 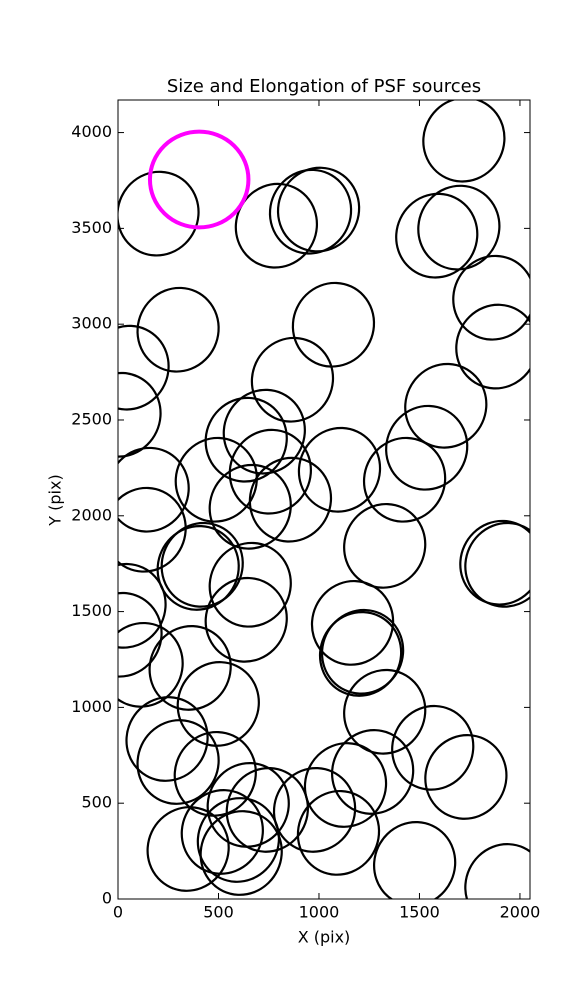 What do you see at coordinates (520, 912) in the screenshot?
I see `x-tick-label: 2000` at bounding box center [520, 912].